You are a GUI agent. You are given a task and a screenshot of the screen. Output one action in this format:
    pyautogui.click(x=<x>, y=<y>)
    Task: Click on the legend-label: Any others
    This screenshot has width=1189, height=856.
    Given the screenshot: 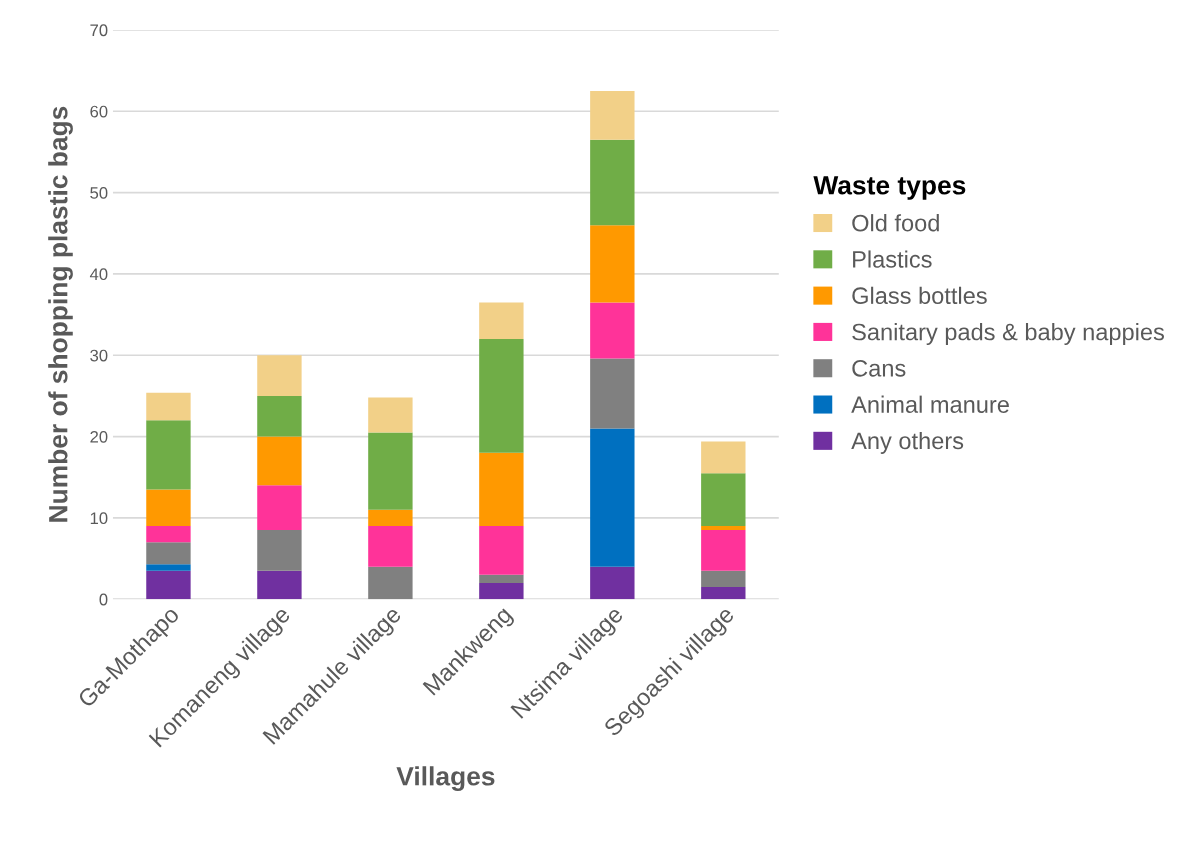 What is the action you would take?
    pyautogui.click(x=907, y=442)
    